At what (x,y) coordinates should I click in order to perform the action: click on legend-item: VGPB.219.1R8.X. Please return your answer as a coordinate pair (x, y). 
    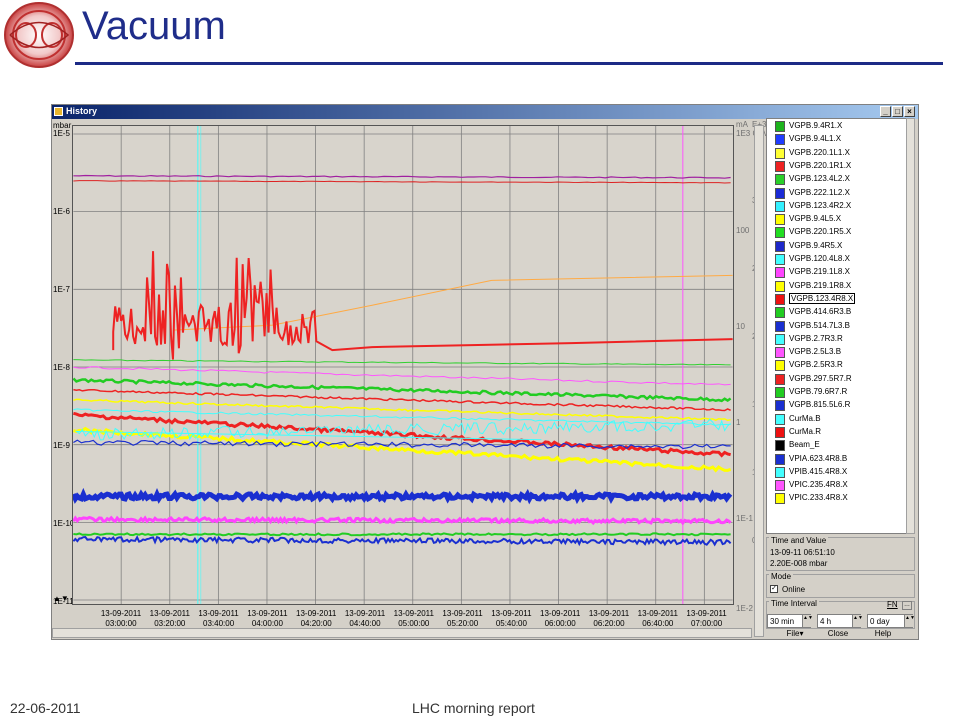
    Looking at the image, I should click on (840, 286).